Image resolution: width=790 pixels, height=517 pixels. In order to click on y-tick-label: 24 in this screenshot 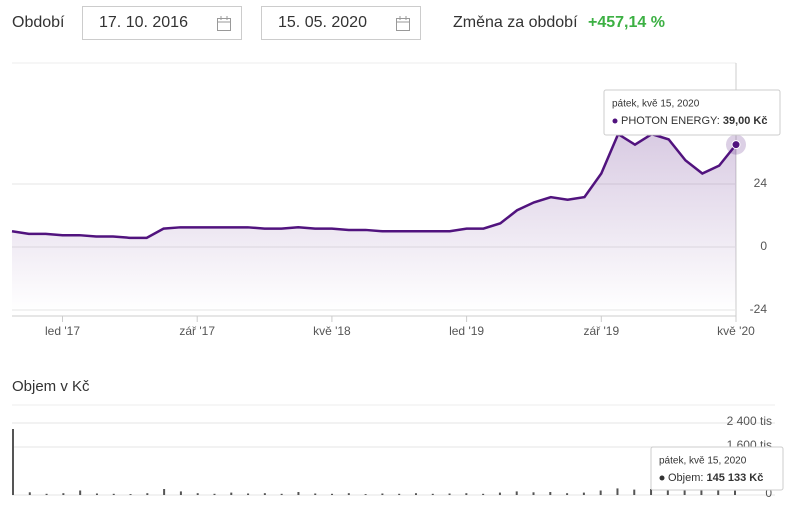, I will do `click(761, 183)`.